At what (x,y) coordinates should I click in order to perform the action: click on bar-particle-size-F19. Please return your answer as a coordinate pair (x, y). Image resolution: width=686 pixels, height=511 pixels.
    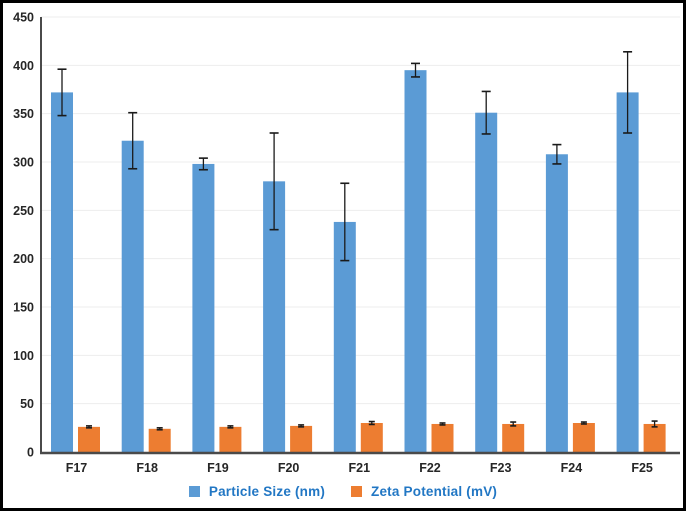
    Looking at the image, I should click on (203, 307).